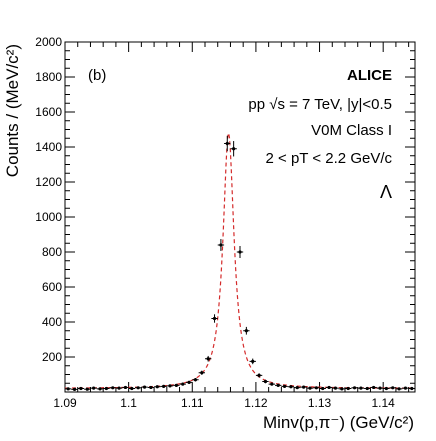  What do you see at coordinates (52, 287) in the screenshot?
I see `y-tick-label: 600` at bounding box center [52, 287].